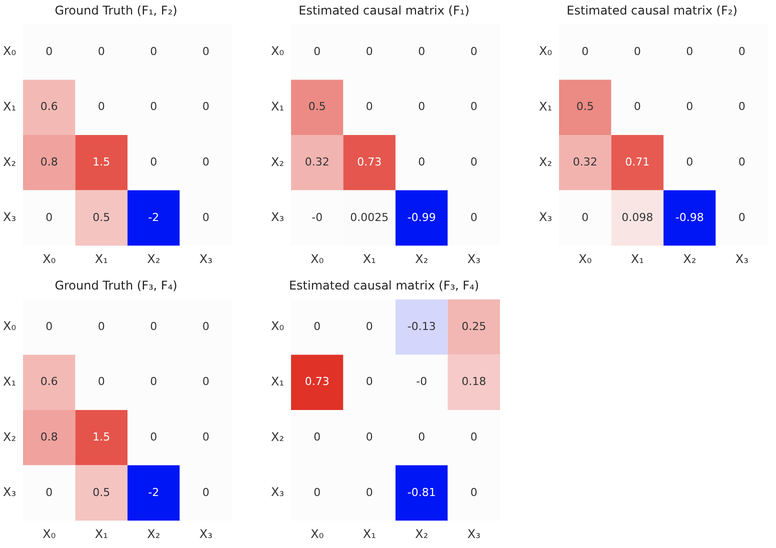 The width and height of the screenshot is (776, 548). Describe the element at coordinates (652, 10) in the screenshot. I see `chart-title: Estimated causal matrix (F₂)` at that location.